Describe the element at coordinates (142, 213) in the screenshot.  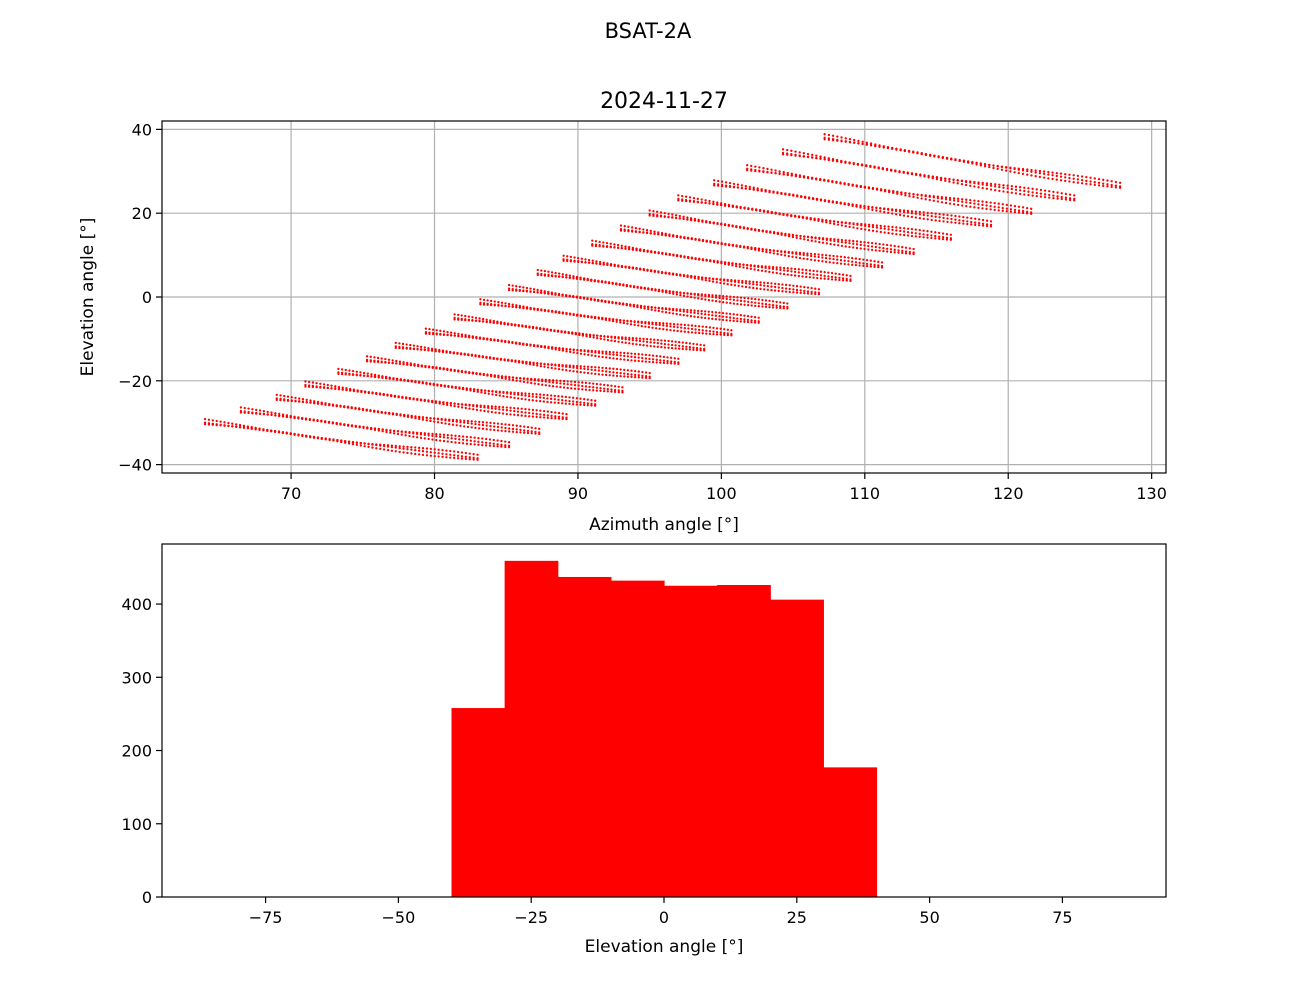
I see `y-tick-label: 20` at that location.